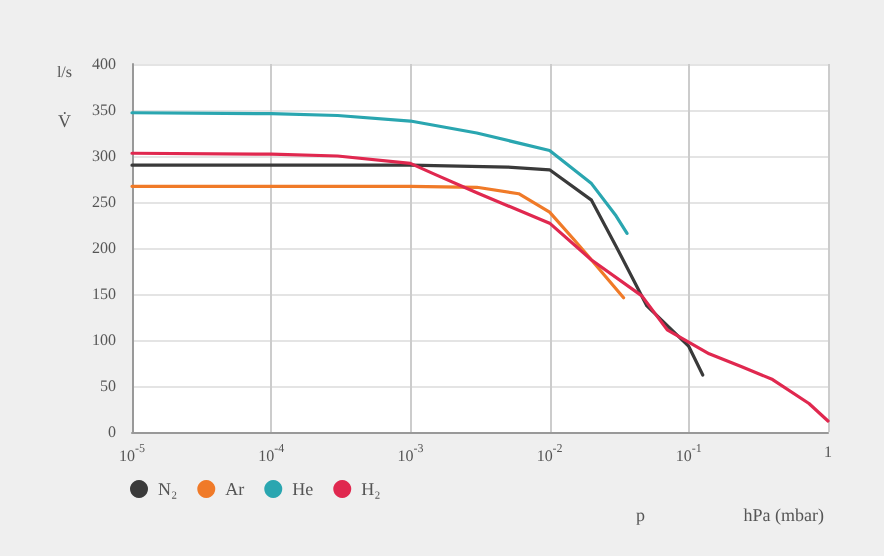  Describe the element at coordinates (641, 515) in the screenshot. I see `text: p` at that location.